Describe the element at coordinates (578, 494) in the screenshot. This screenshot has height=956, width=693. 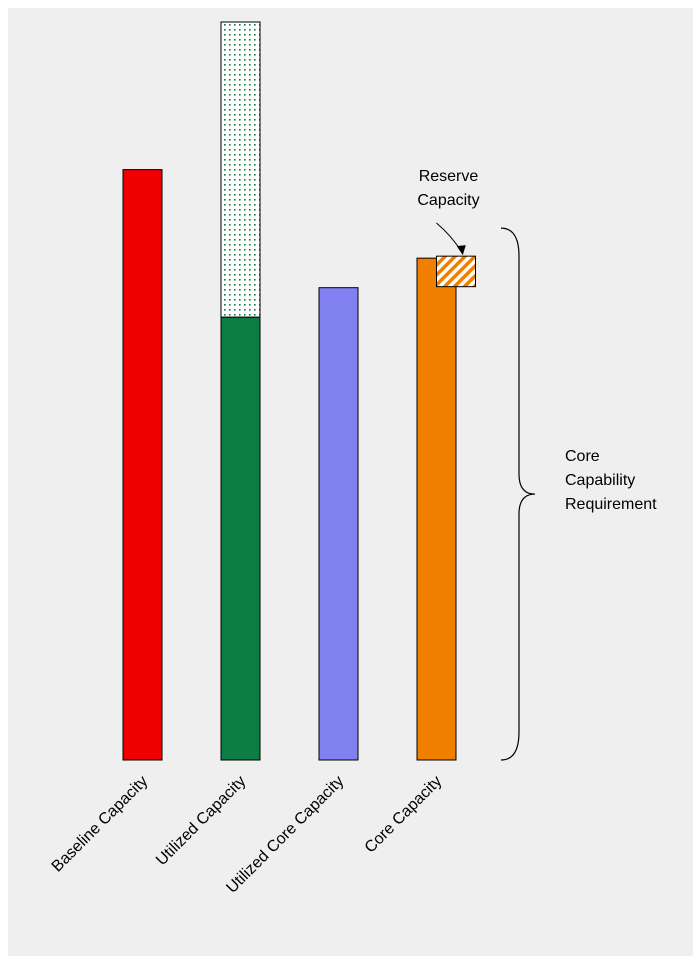
I see `bracket-annotation: Core Capability Requirement` at that location.